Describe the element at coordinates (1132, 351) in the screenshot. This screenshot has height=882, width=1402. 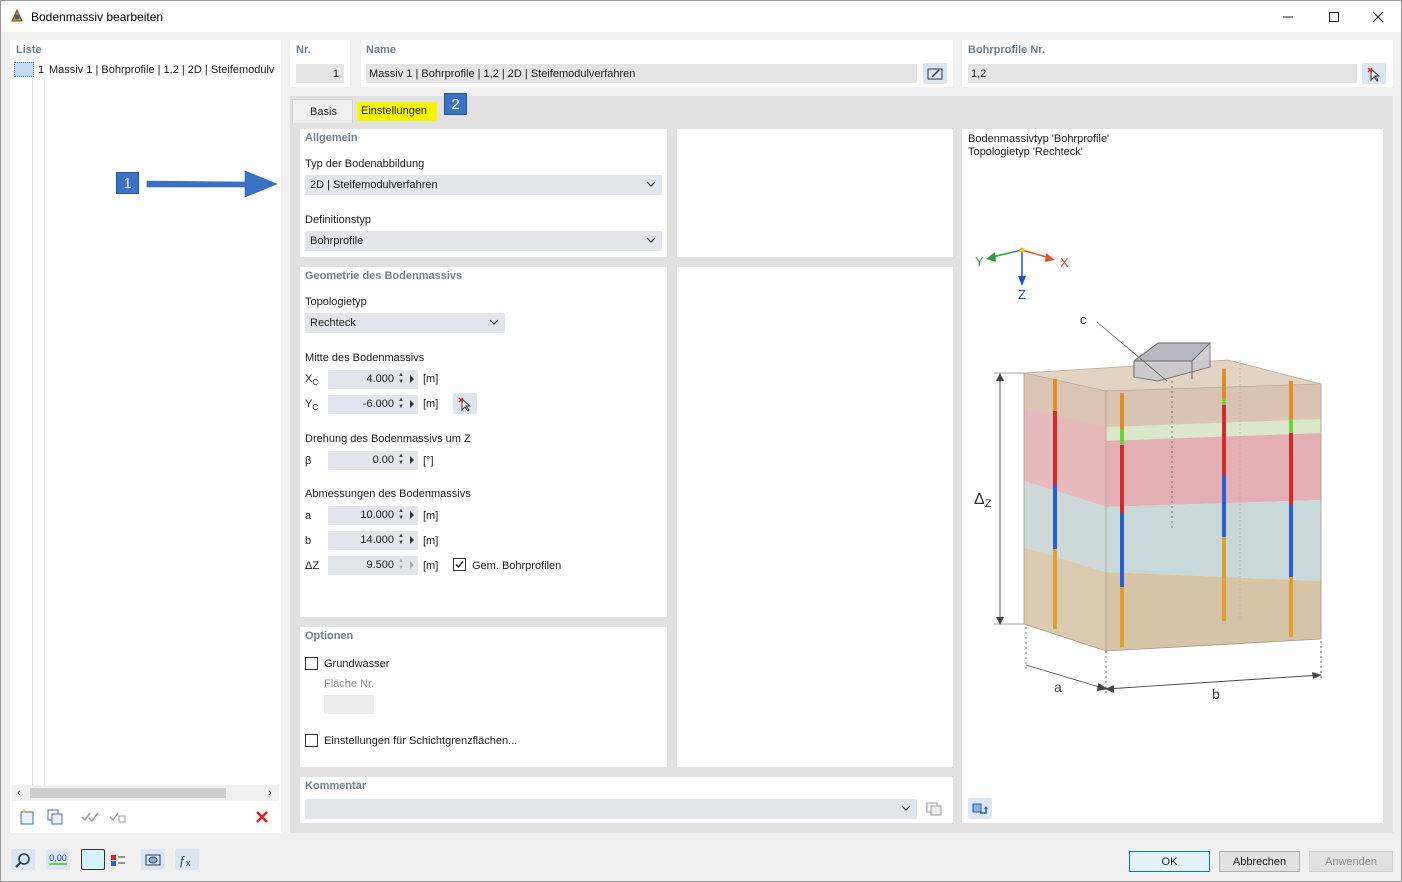
I see `c-leader-line` at that location.